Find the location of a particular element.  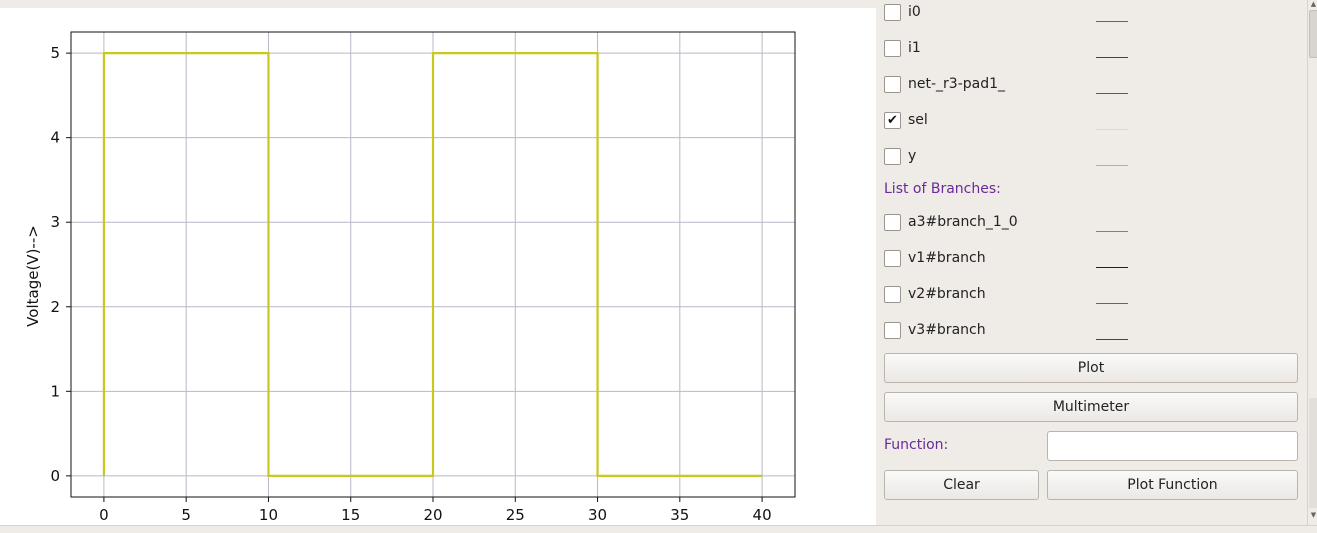

signal-label: v2#branch is located at coordinates (947, 294).